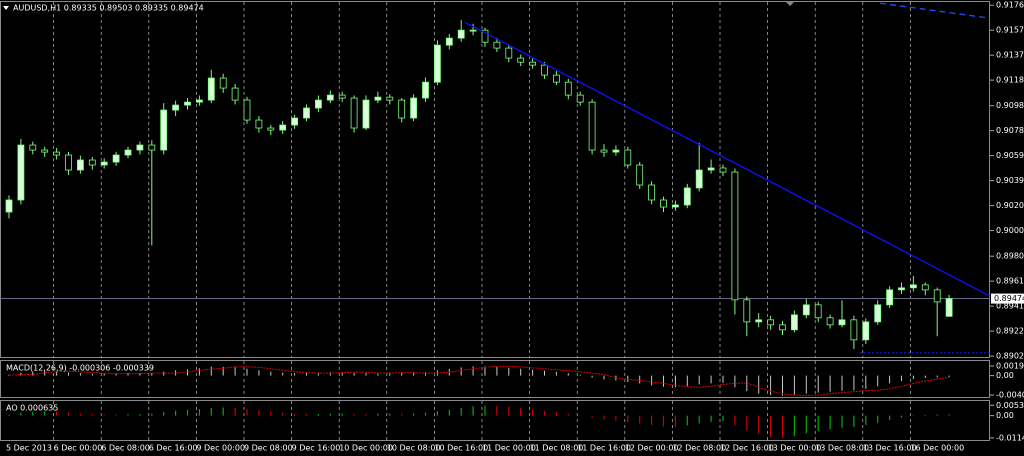 This screenshot has width=1024, height=456. What do you see at coordinates (747, 448) in the screenshot?
I see `x-tick-label: 12 Dec 16:00` at bounding box center [747, 448].